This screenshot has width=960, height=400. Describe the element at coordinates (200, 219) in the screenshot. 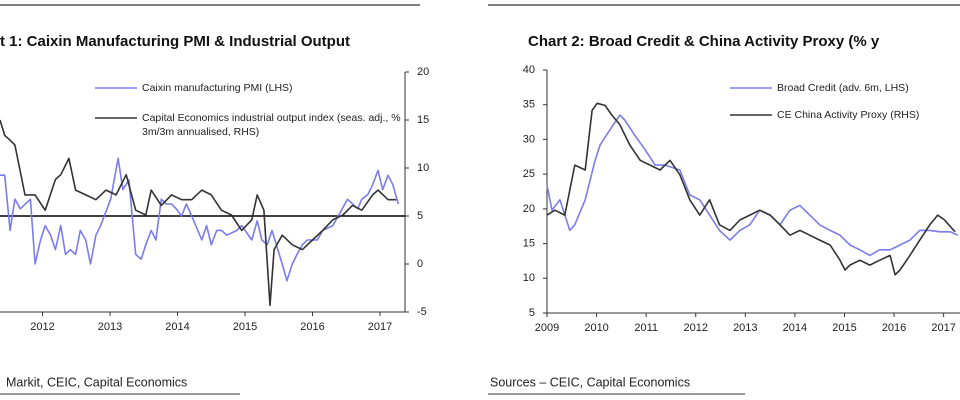

I see `series-line` at that location.